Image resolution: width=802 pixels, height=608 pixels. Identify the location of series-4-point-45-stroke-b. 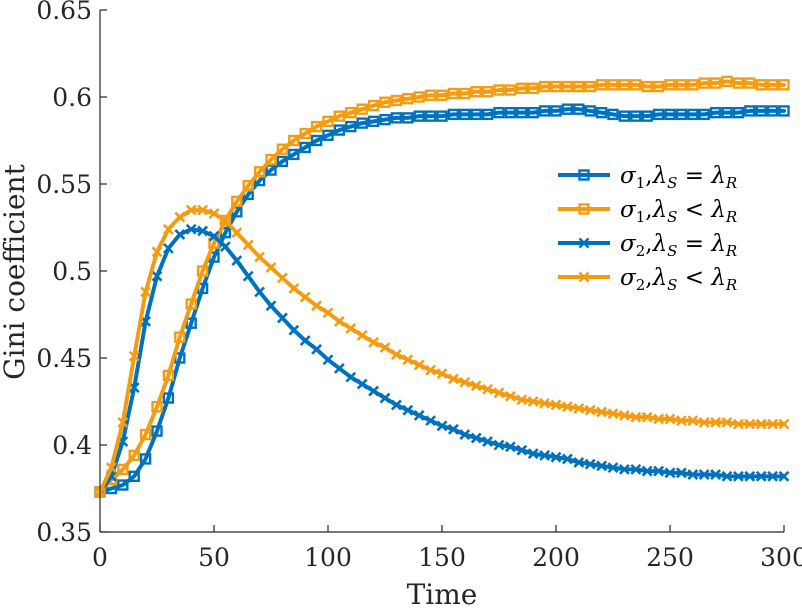
(613, 414).